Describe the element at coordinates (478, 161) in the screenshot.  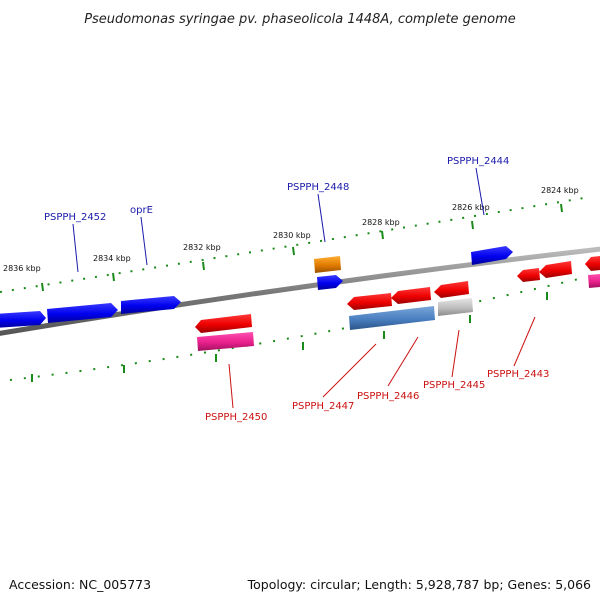
I see `gene-label: PSPPH_2444` at that location.